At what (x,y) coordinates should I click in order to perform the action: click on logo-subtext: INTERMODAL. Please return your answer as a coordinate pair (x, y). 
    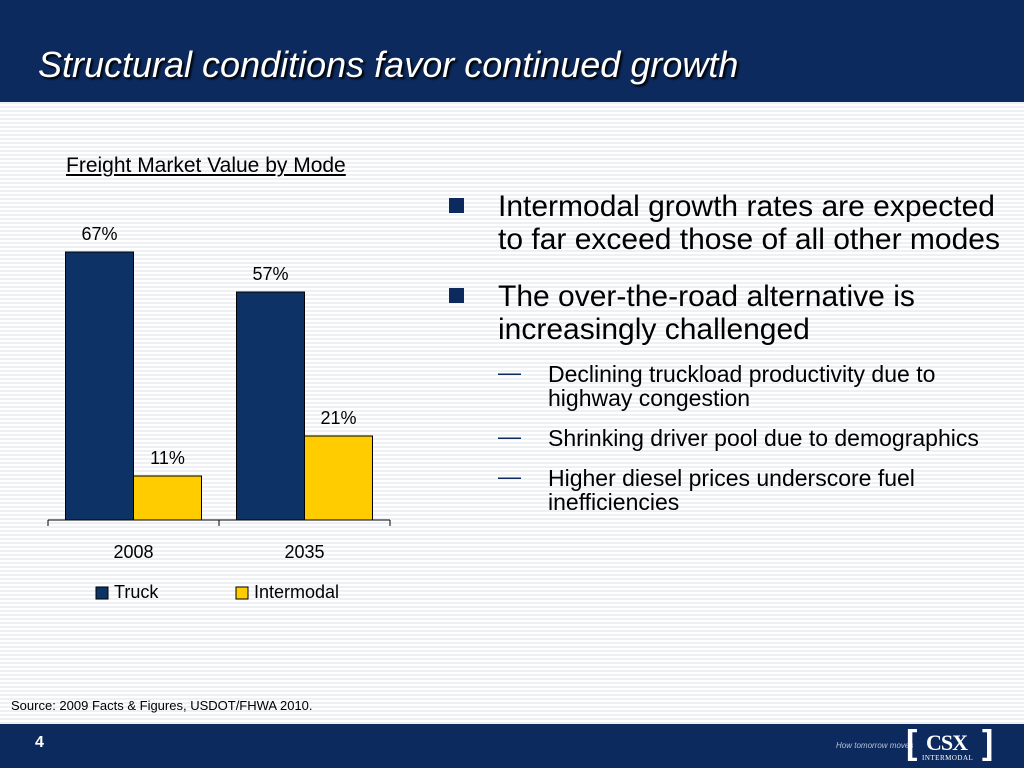
    Looking at the image, I should click on (948, 758).